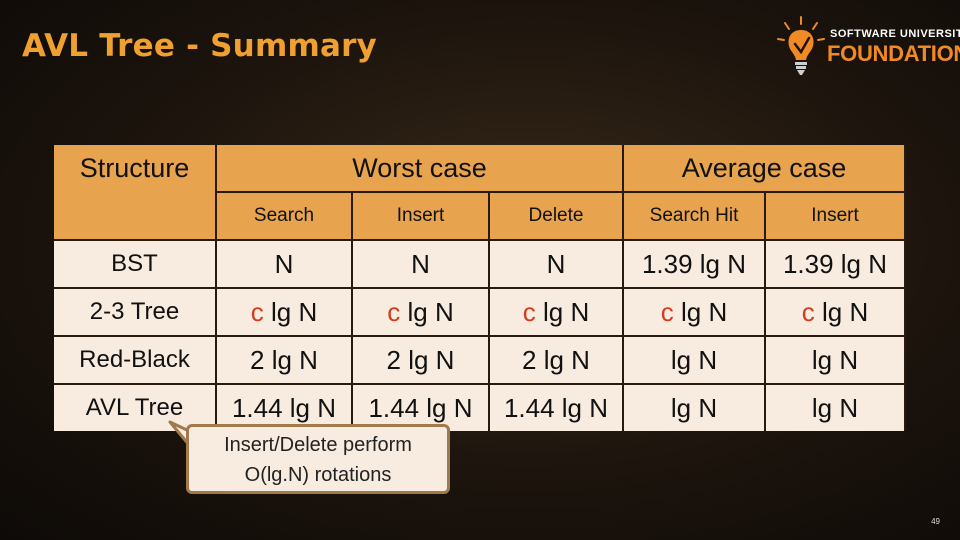 Image resolution: width=960 pixels, height=540 pixels. I want to click on table-row: BST N N N 1.39 lg N 1.39 lg N, so click(480, 263).